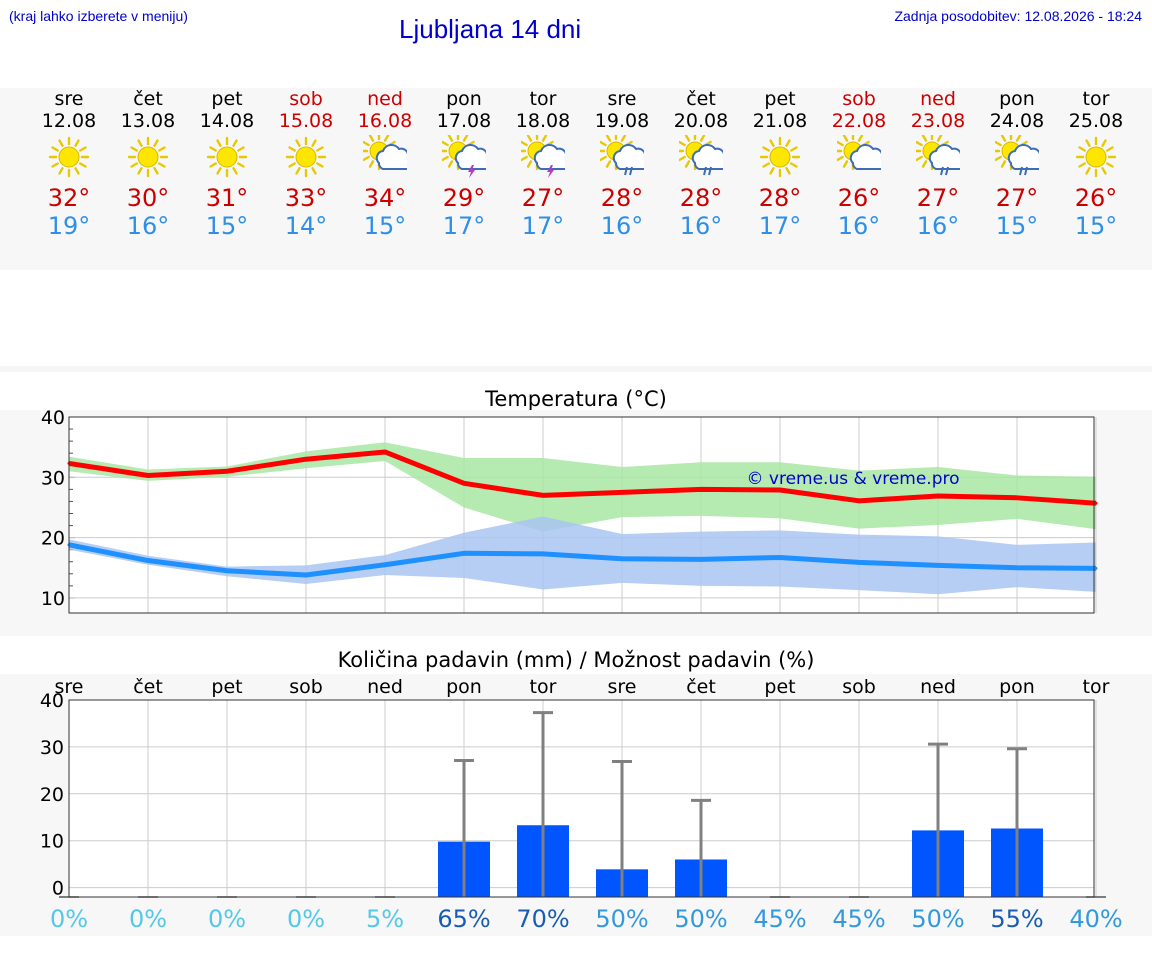 The image size is (1152, 975). What do you see at coordinates (1096, 99) in the screenshot?
I see `day-name: tor` at bounding box center [1096, 99].